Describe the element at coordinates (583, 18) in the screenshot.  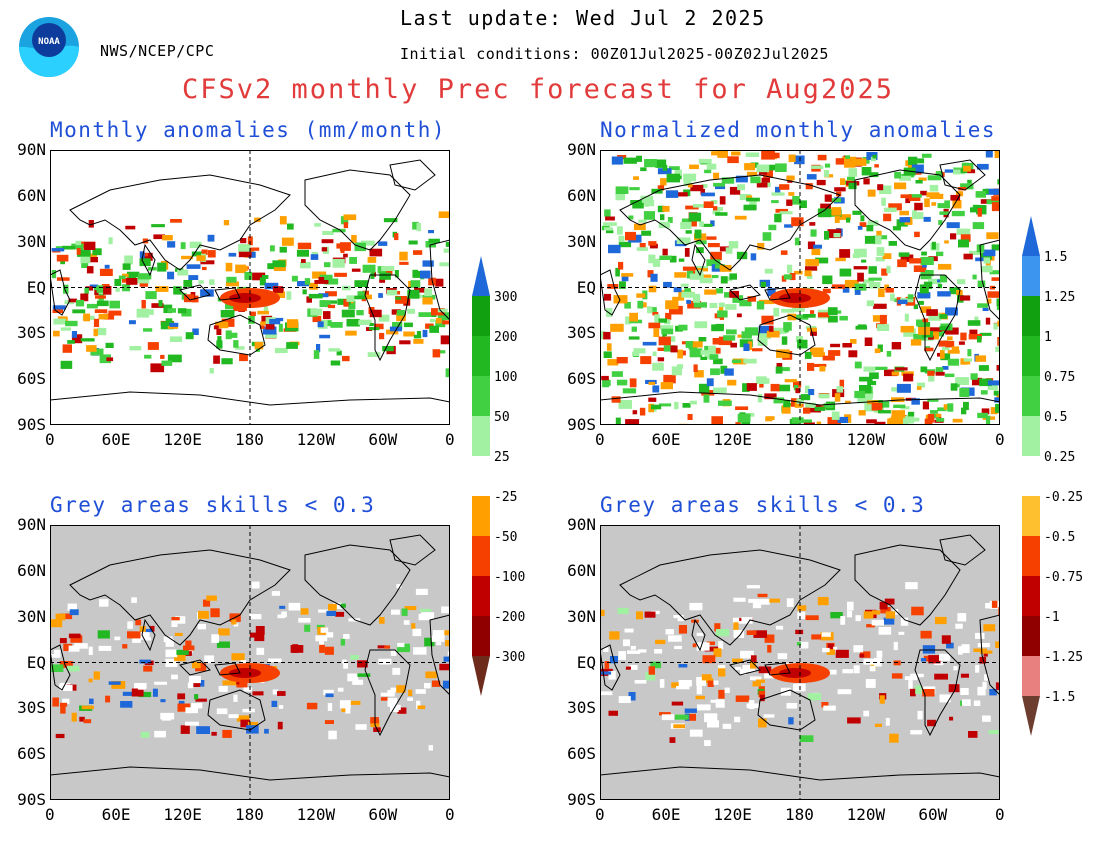
I see `last-update: Last update: Wed Jul 2 2025` at that location.